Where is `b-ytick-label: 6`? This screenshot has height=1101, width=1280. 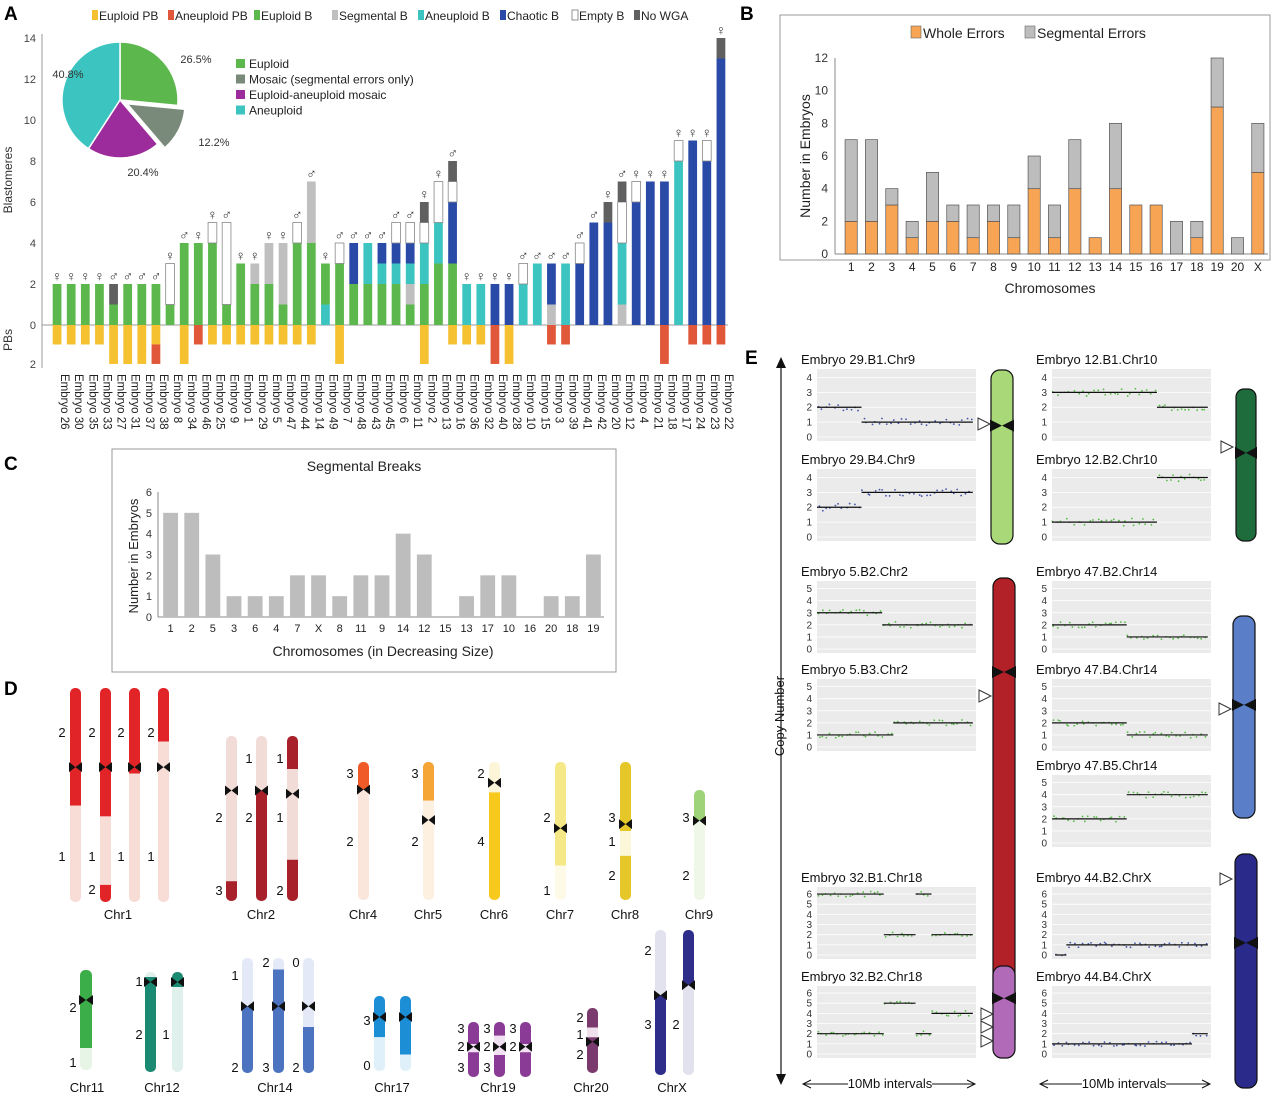 b-ytick-label: 6 is located at coordinates (824, 156).